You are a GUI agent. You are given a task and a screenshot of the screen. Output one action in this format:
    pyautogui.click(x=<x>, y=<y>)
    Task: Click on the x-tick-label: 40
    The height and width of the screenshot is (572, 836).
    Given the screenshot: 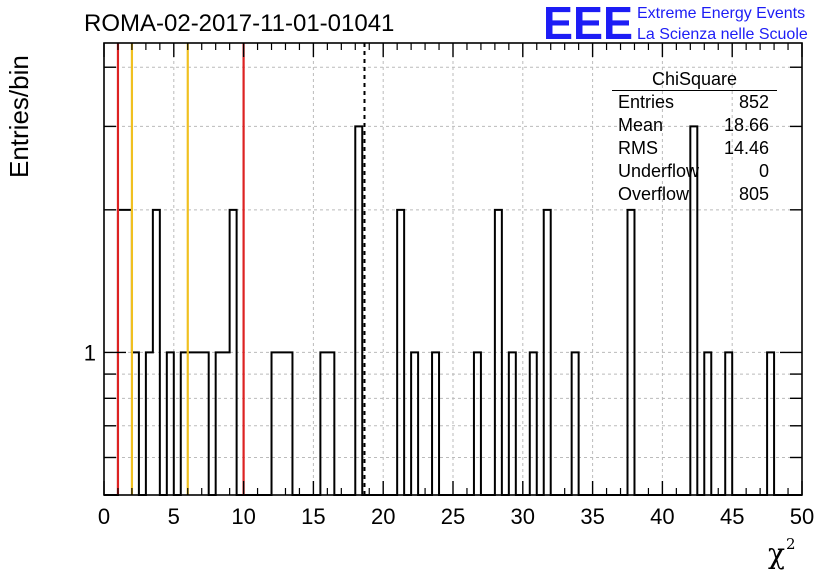 What is the action you would take?
    pyautogui.click(x=662, y=516)
    